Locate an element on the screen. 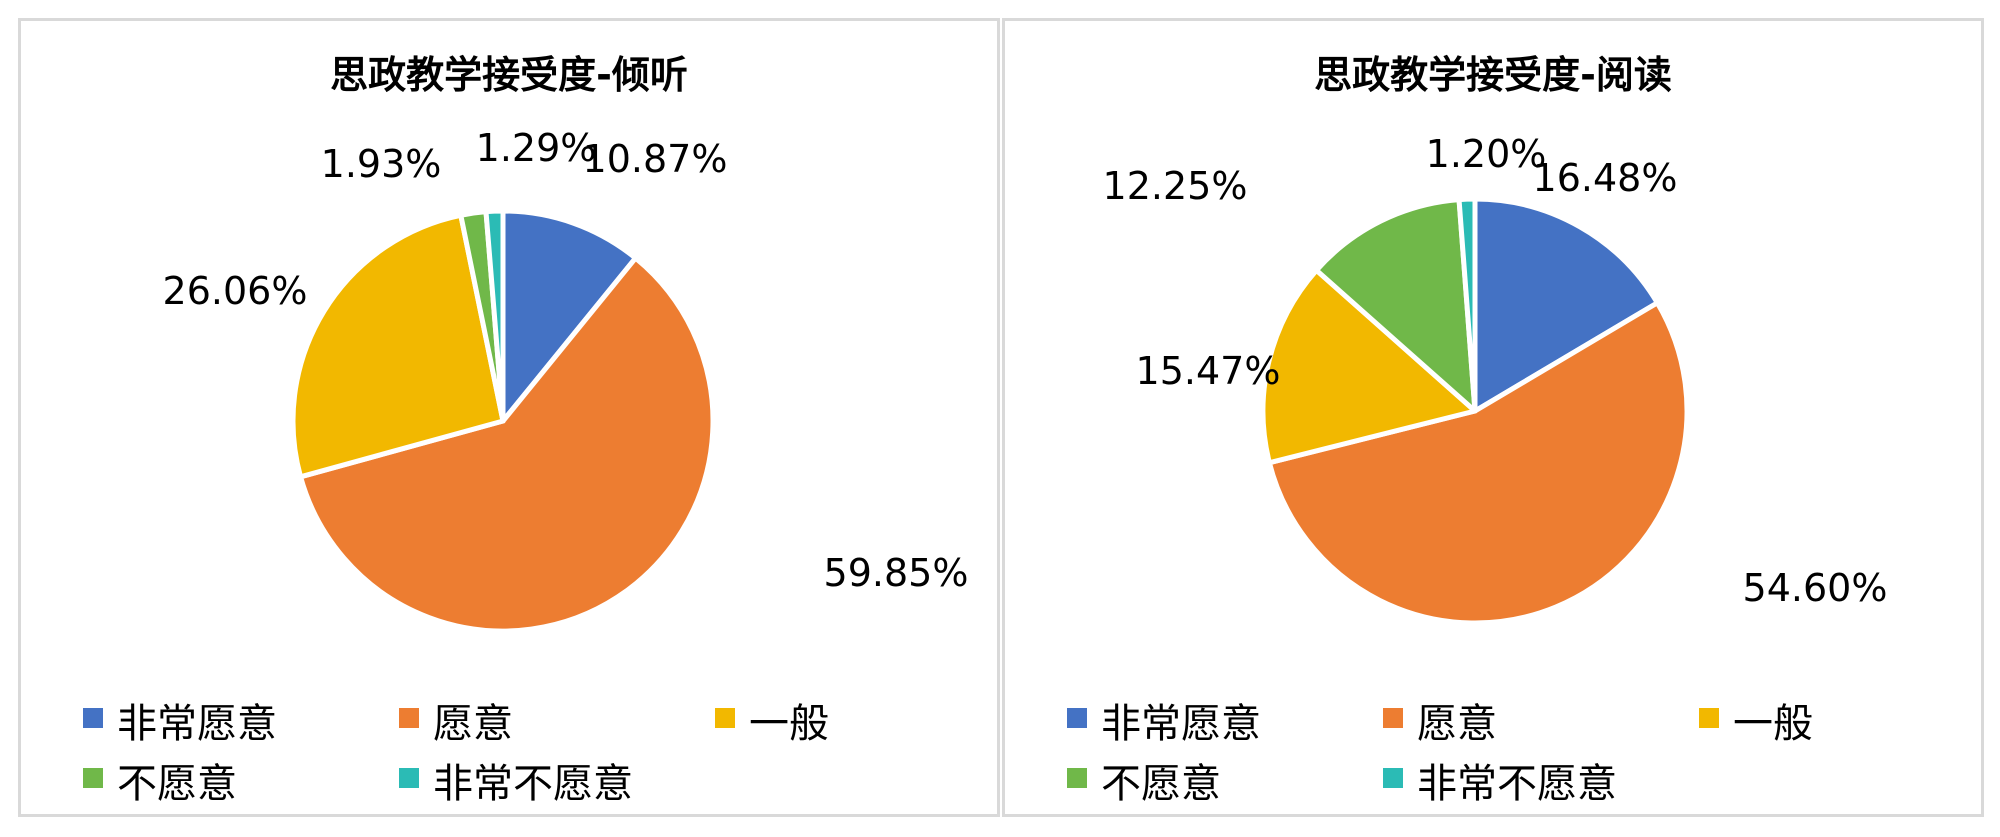 The height and width of the screenshot is (837, 2000). data-label: 16.48% is located at coordinates (1605, 178).